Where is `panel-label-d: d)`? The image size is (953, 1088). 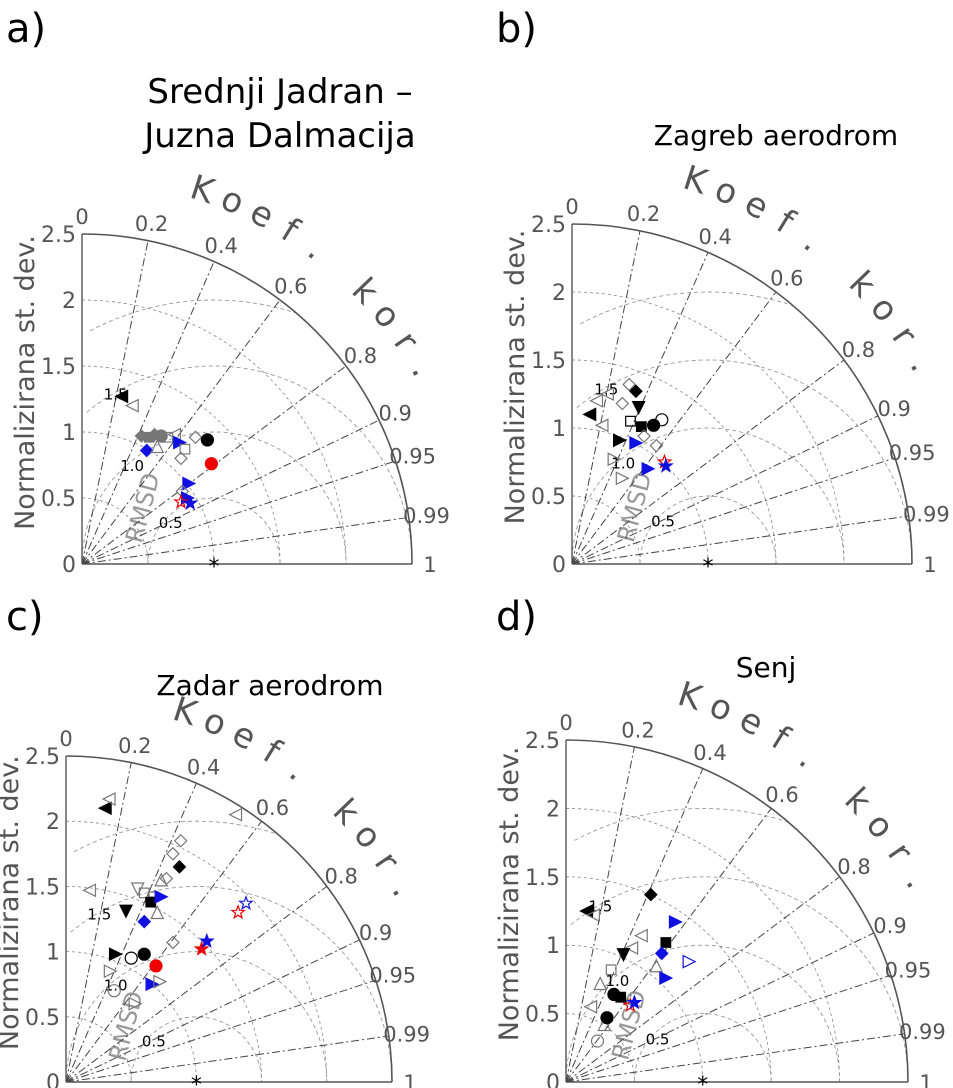 panel-label-d: d) is located at coordinates (516, 617).